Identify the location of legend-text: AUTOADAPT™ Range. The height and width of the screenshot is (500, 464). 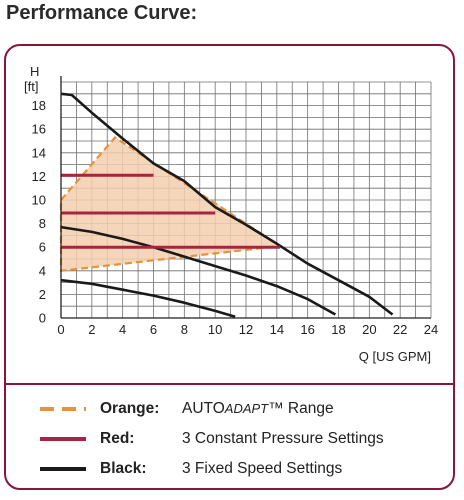
(258, 409).